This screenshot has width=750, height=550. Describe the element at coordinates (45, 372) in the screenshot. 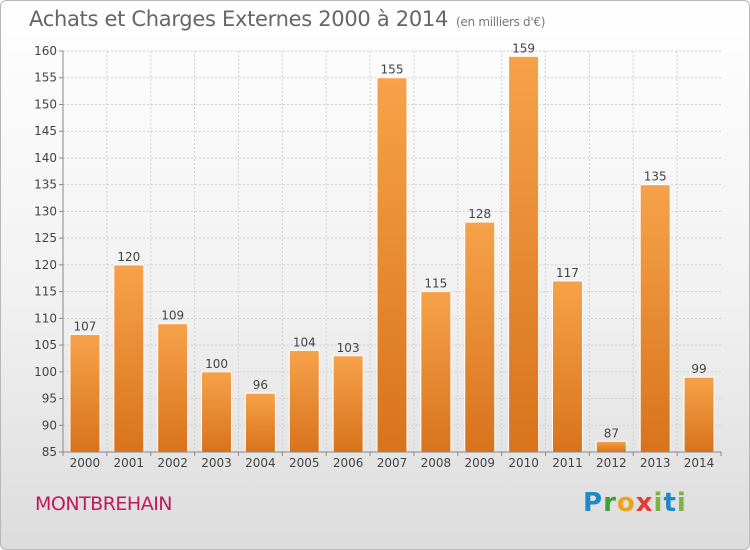

I see `y-tick-label: 100` at that location.